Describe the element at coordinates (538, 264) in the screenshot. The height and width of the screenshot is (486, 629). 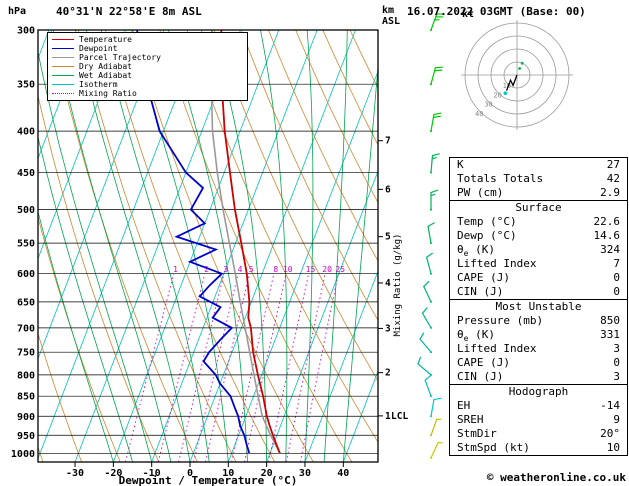
I see `info-row: Lifted Index 7` at that location.